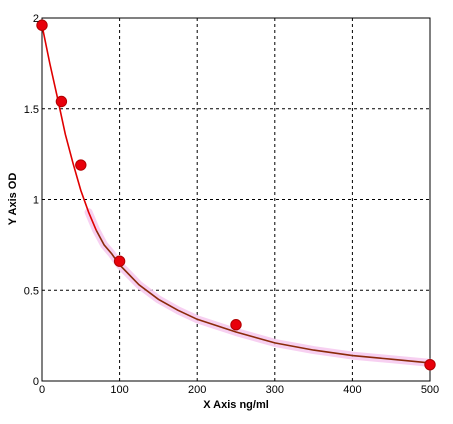  What do you see at coordinates (236, 405) in the screenshot?
I see `x-axis-title: X Axis ng/ml` at bounding box center [236, 405].